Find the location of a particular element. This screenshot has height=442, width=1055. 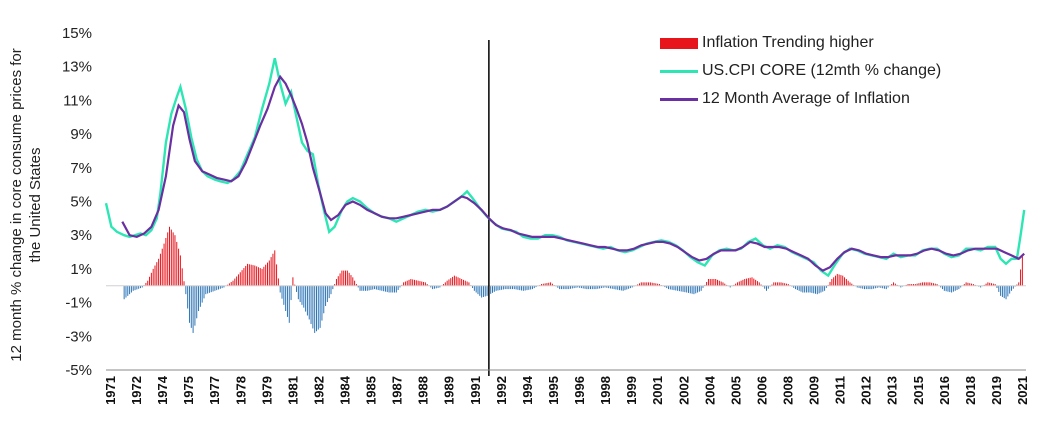

legend-swatch-bar is located at coordinates (679, 43).